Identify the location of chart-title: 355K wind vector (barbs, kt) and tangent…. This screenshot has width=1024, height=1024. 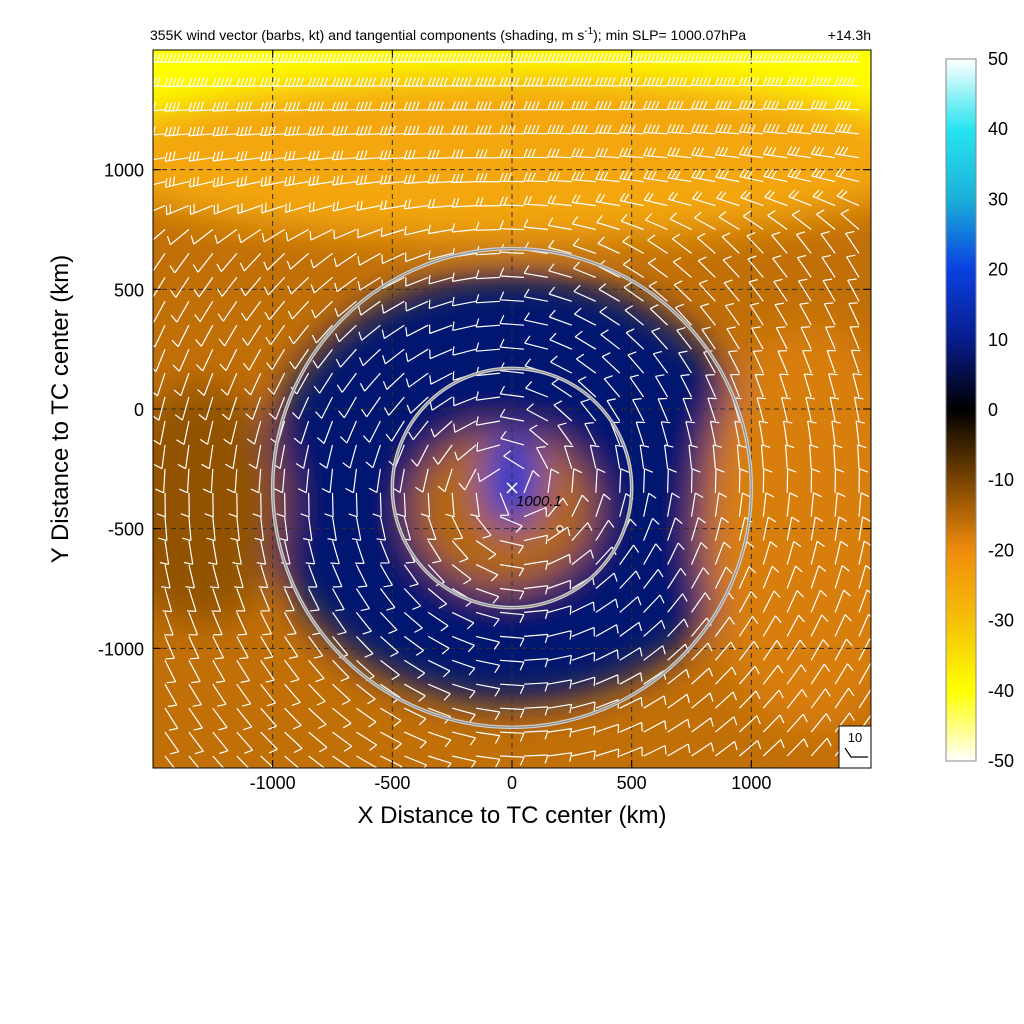
(448, 34).